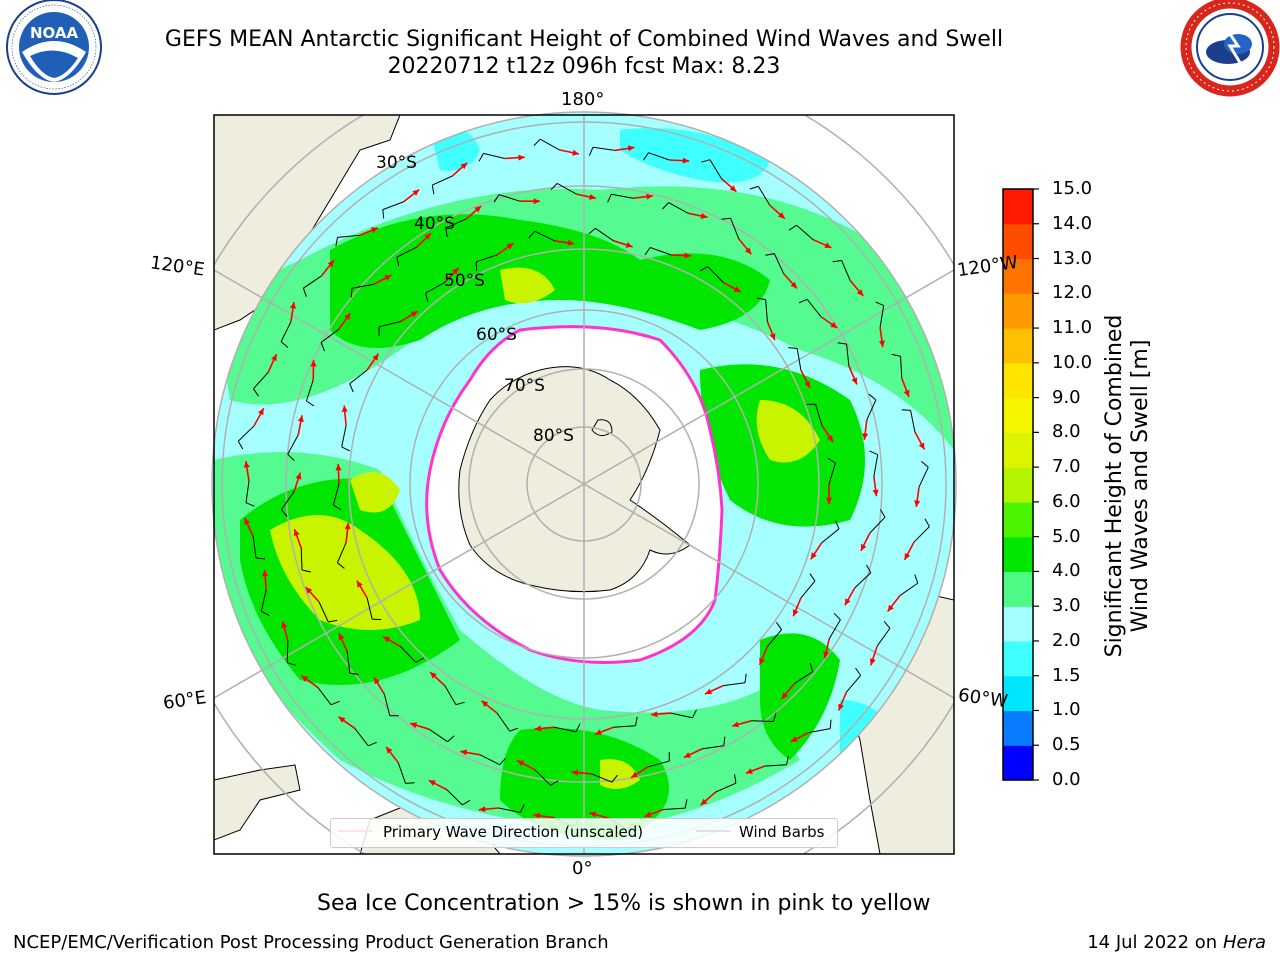 The height and width of the screenshot is (960, 1280). Describe the element at coordinates (524, 386) in the screenshot. I see `lat-label-70s: 70°S` at that location.